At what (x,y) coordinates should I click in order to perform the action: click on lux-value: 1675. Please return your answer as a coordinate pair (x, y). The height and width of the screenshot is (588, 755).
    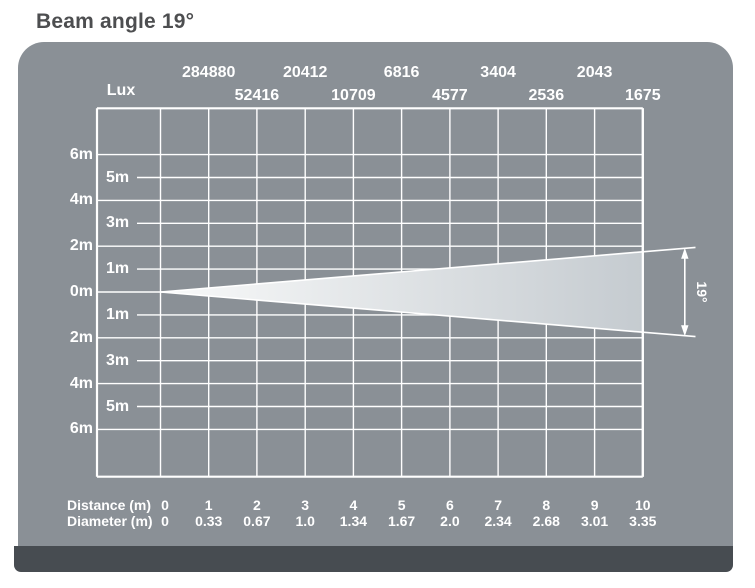
    Looking at the image, I should click on (643, 95).